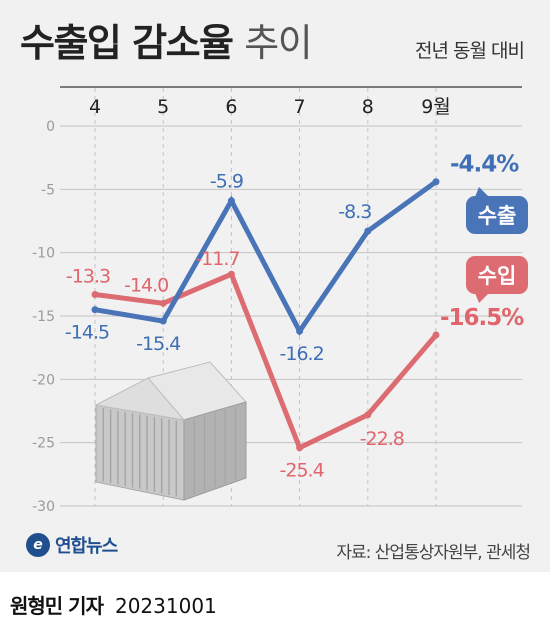 This screenshot has height=623, width=550. Describe the element at coordinates (482, 318) in the screenshot. I see `data-label: -16.5%` at that location.